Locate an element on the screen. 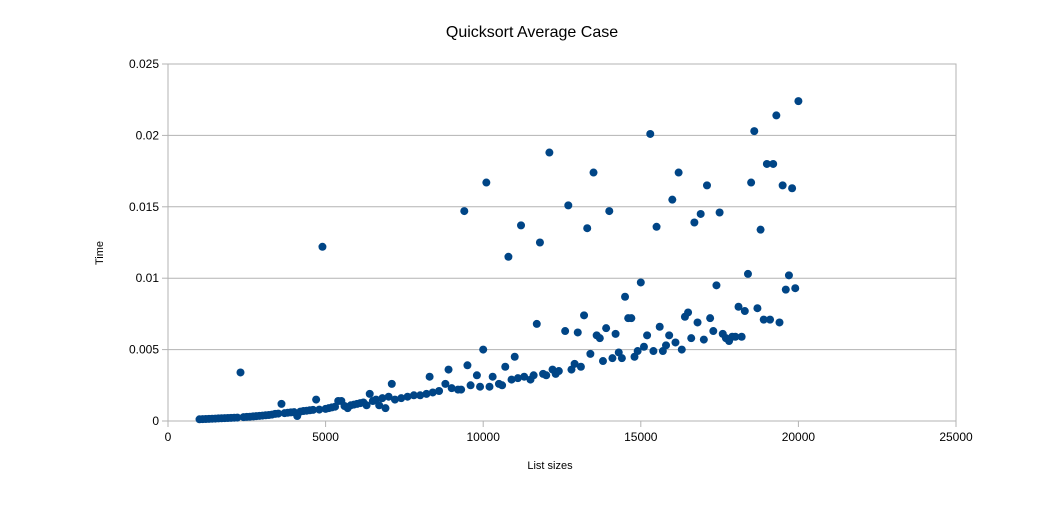 The width and height of the screenshot is (1058, 505). y-tick-label: 0.02 is located at coordinates (148, 135).